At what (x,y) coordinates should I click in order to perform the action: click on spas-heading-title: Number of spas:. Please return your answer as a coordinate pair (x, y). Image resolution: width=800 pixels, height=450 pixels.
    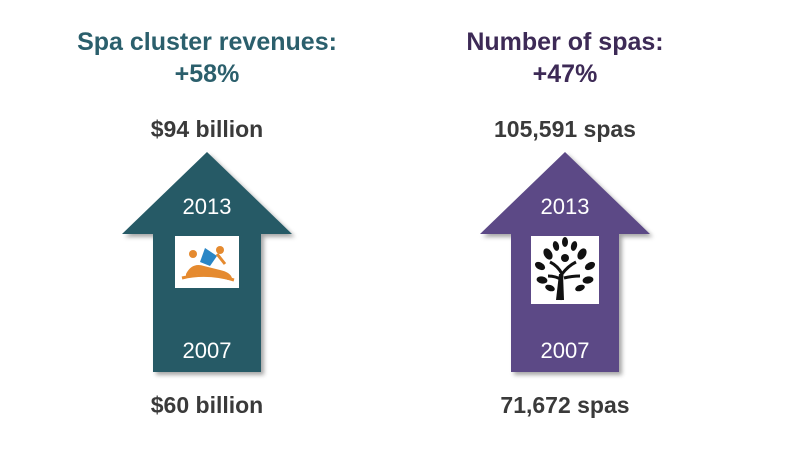
    Looking at the image, I should click on (565, 42).